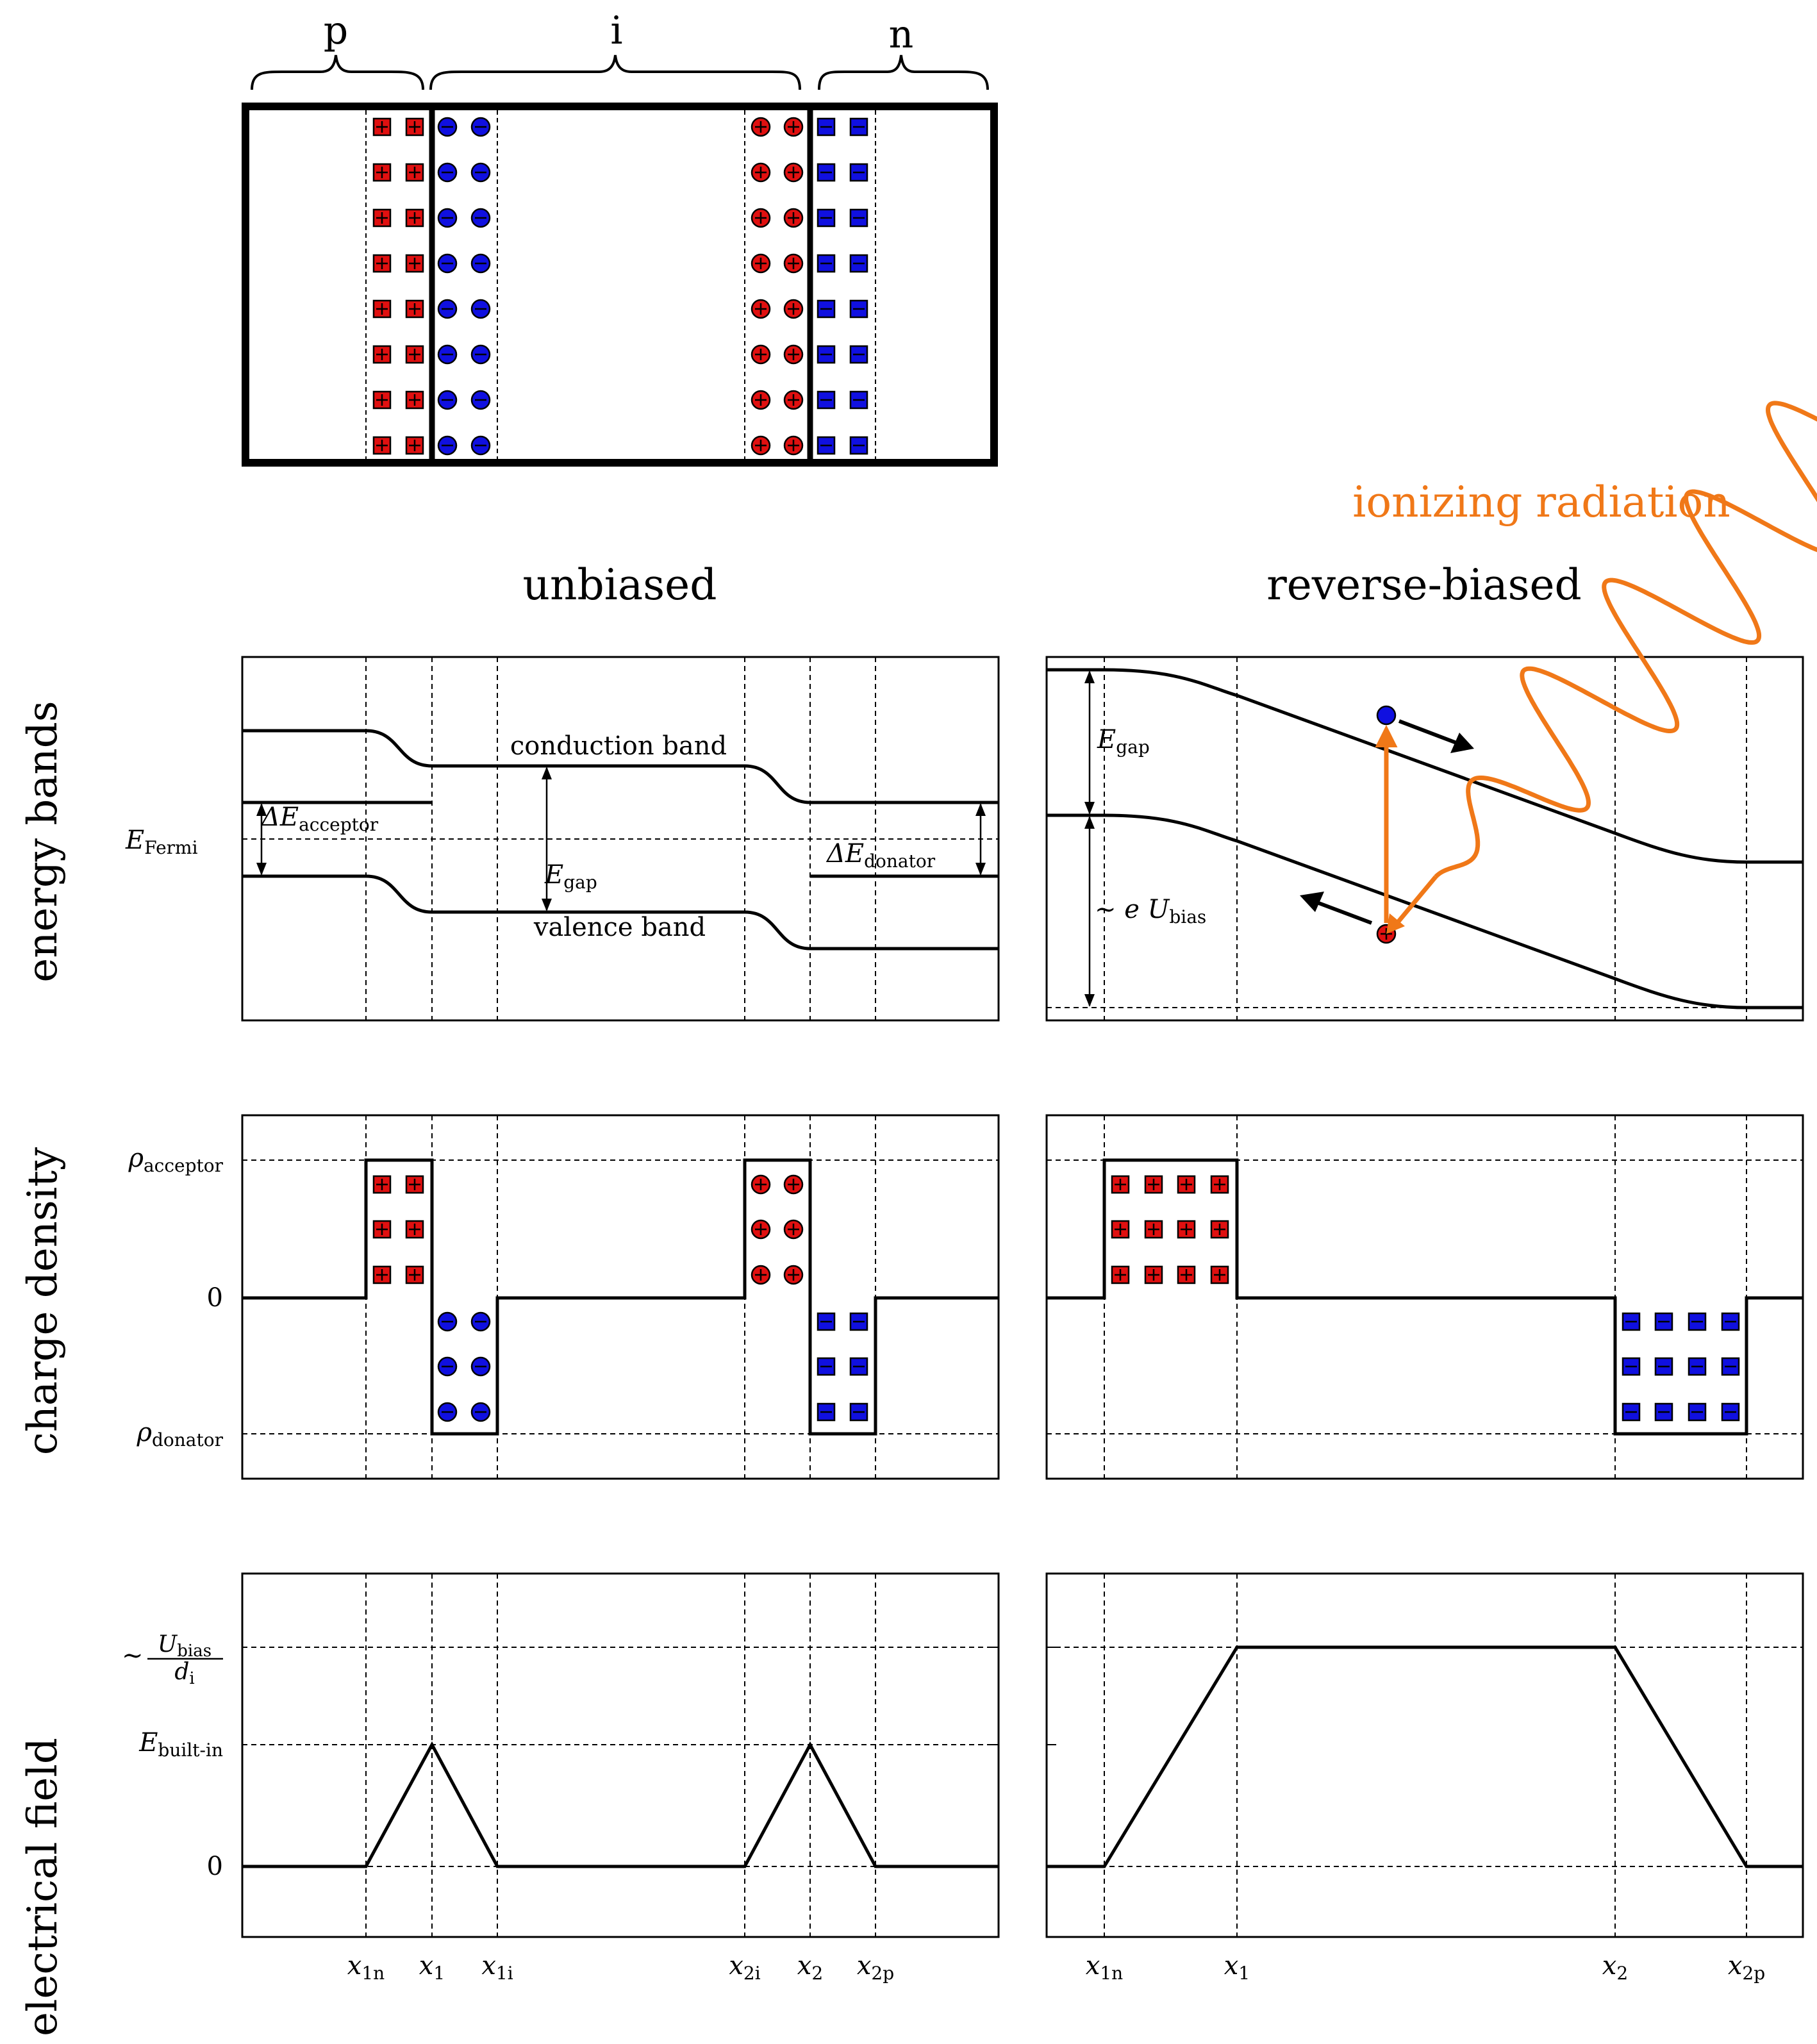 This screenshot has width=1817, height=2044. What do you see at coordinates (620, 840) in the screenshot?
I see `bands-unbiased` at bounding box center [620, 840].